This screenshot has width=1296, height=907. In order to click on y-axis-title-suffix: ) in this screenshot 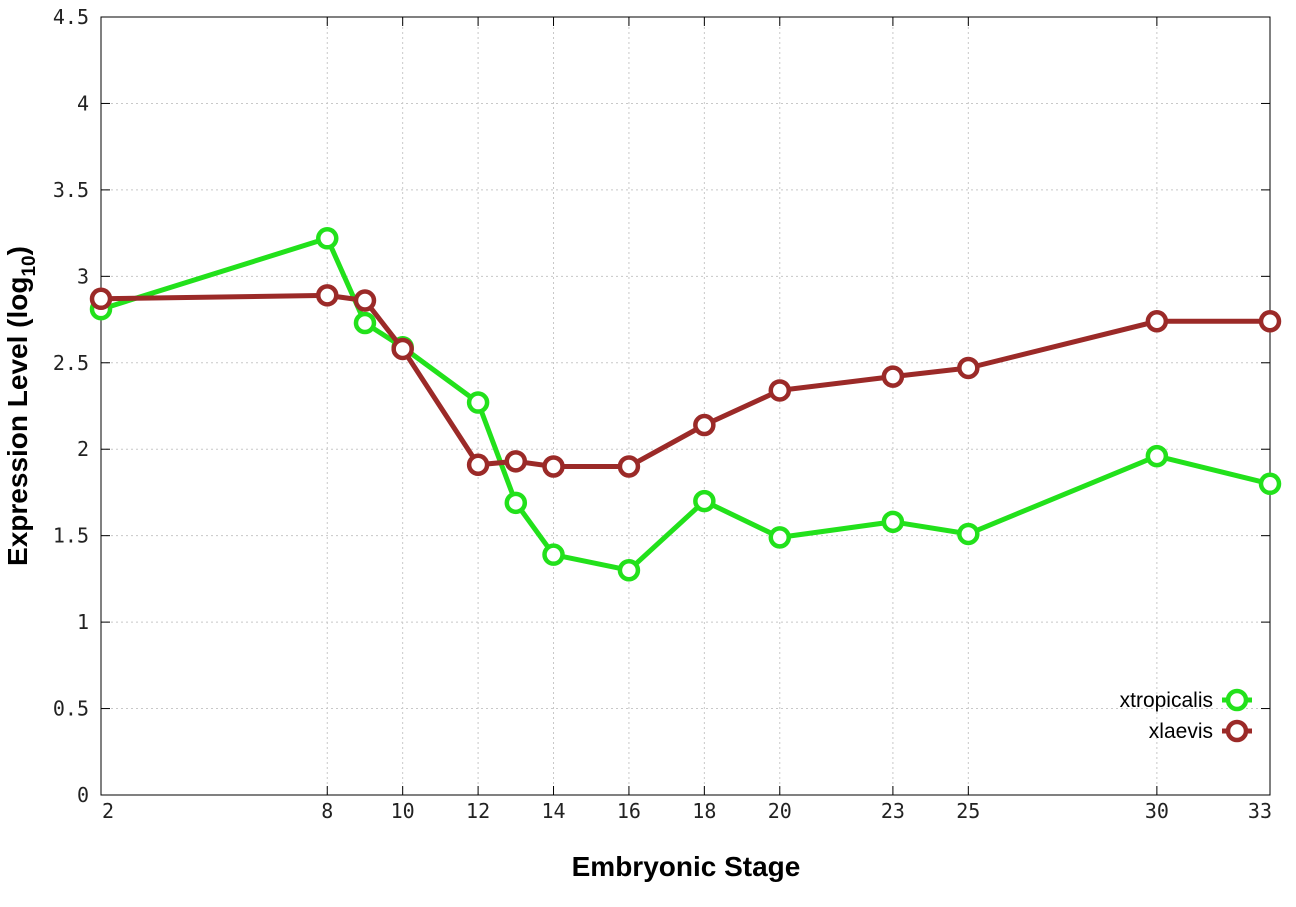, I will do `click(17, 250)`.